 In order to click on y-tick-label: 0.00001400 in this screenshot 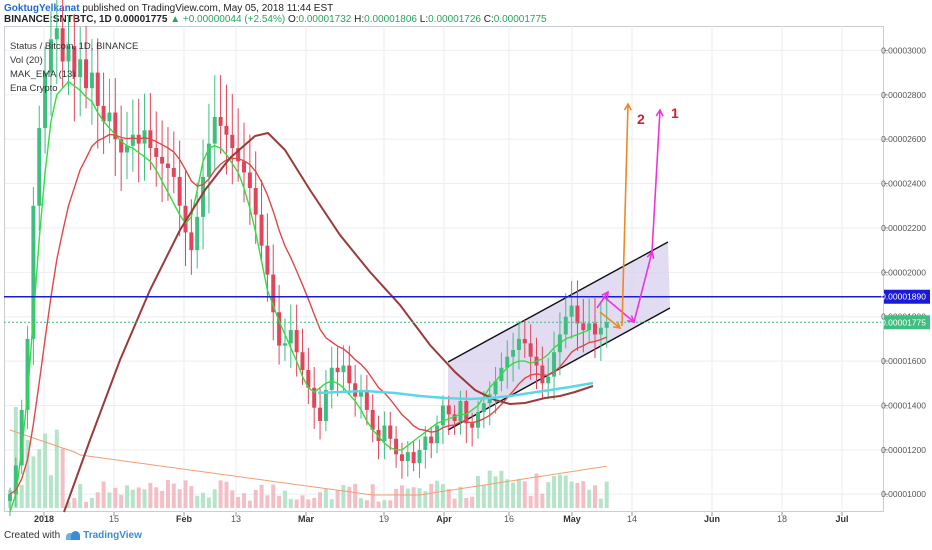, I will do `click(903, 405)`.